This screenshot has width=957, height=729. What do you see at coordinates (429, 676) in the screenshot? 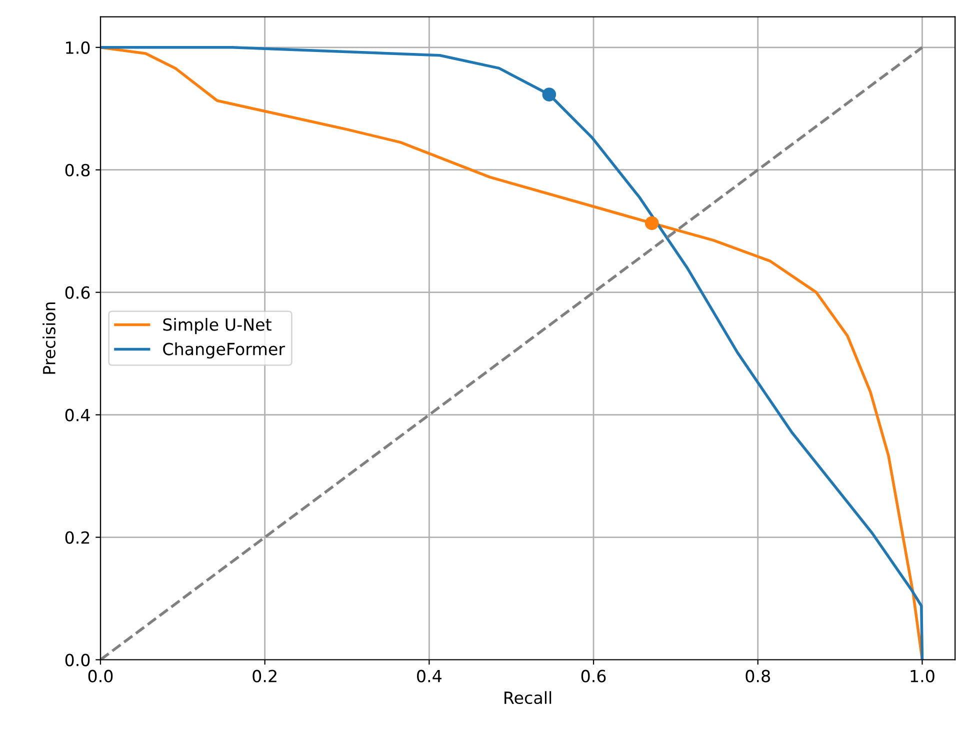
I see `x-tick-label: 0.4` at bounding box center [429, 676].